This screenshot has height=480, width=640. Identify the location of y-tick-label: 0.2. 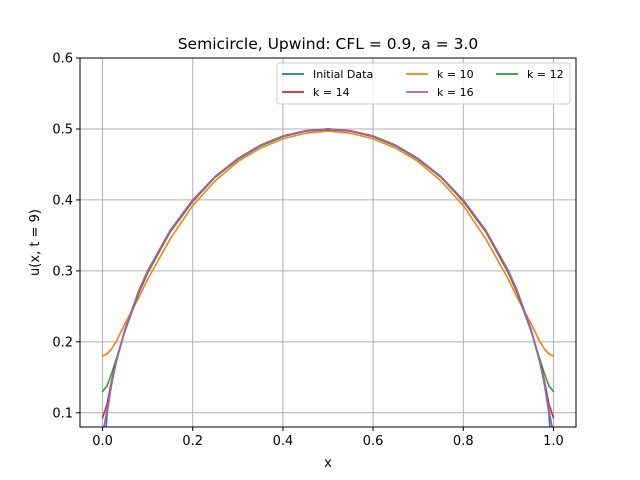
(62, 342).